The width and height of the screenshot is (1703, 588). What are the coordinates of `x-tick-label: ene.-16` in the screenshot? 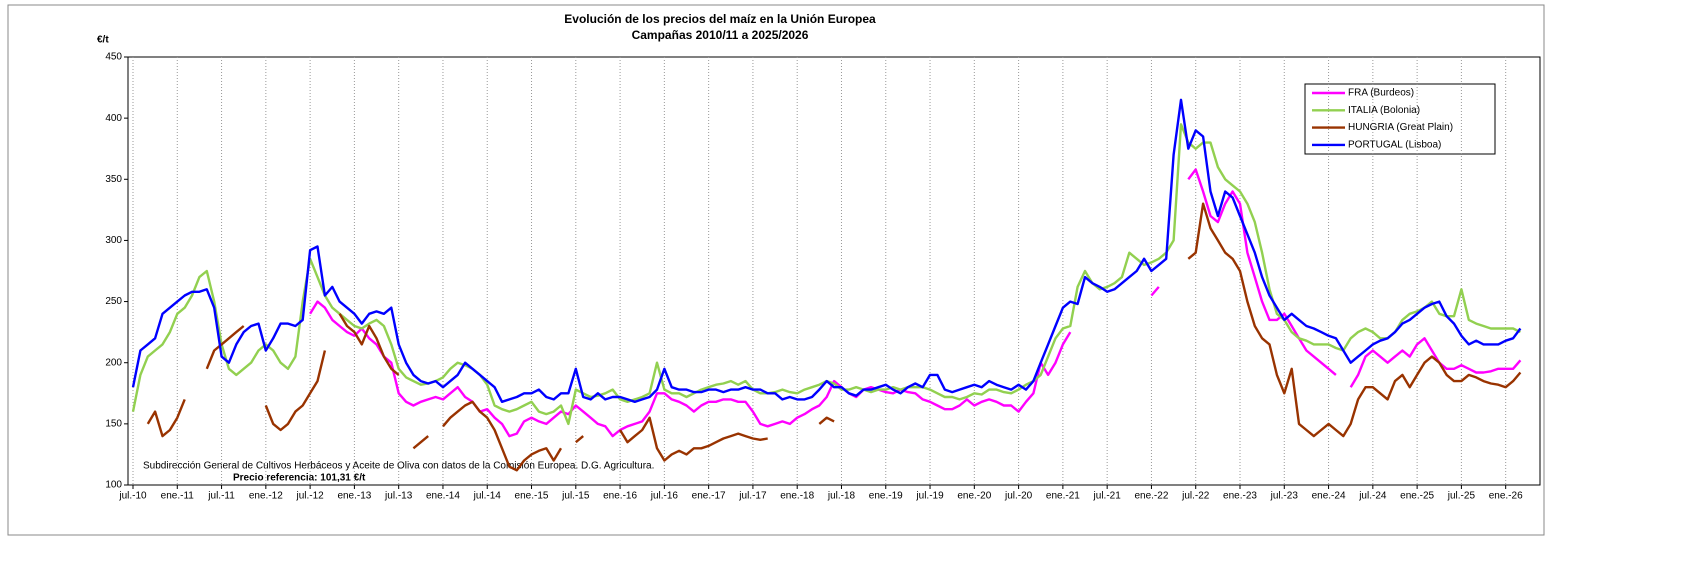 It's located at (620, 496).